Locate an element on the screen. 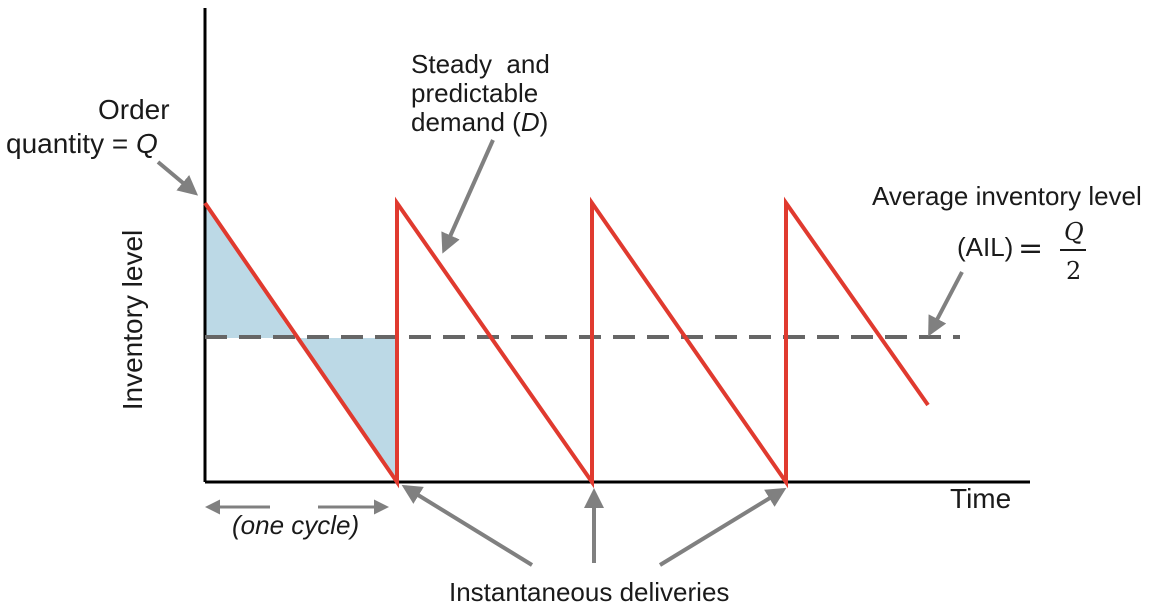 The height and width of the screenshot is (612, 1163). y-axis-label: Inventory level is located at coordinates (132, 320).